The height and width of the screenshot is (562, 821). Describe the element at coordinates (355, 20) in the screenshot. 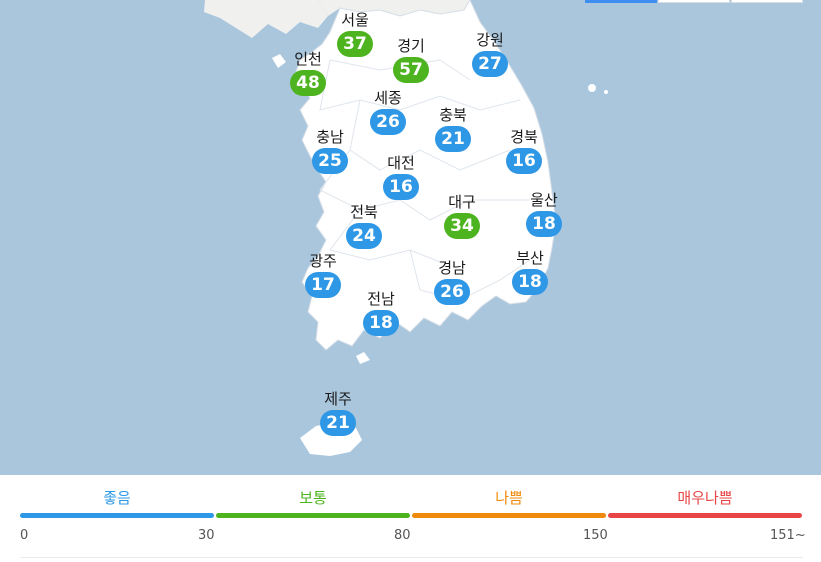

I see `region-name: 서울` at that location.